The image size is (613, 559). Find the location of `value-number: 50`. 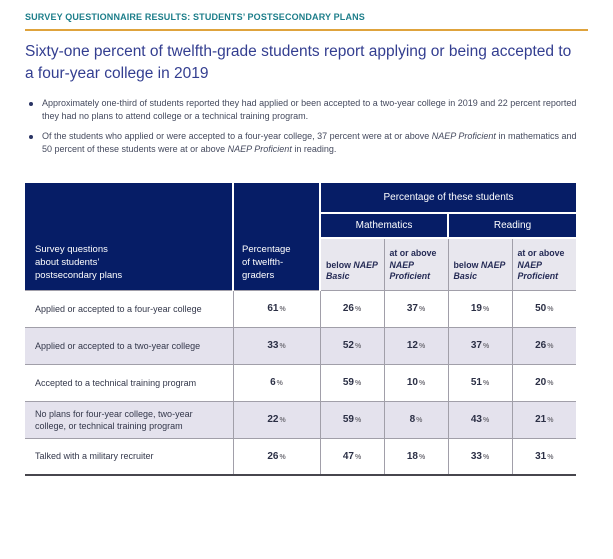

value-number: 50 is located at coordinates (541, 308).